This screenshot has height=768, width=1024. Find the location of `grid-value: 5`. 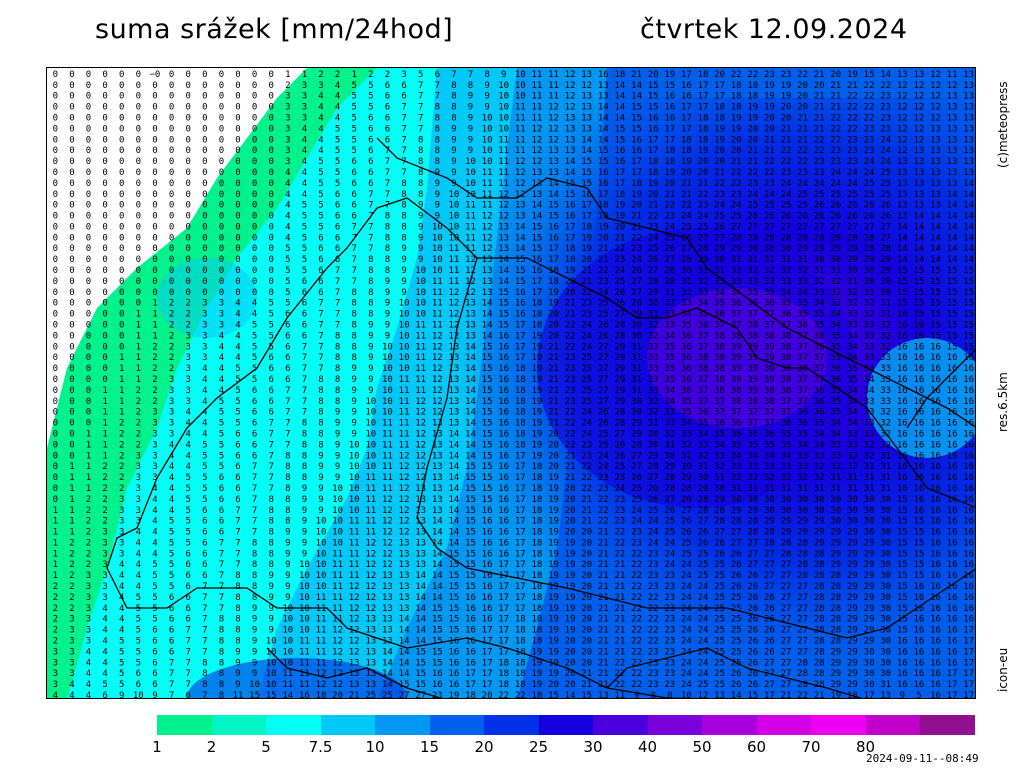

grid-value: 5 is located at coordinates (370, 97).